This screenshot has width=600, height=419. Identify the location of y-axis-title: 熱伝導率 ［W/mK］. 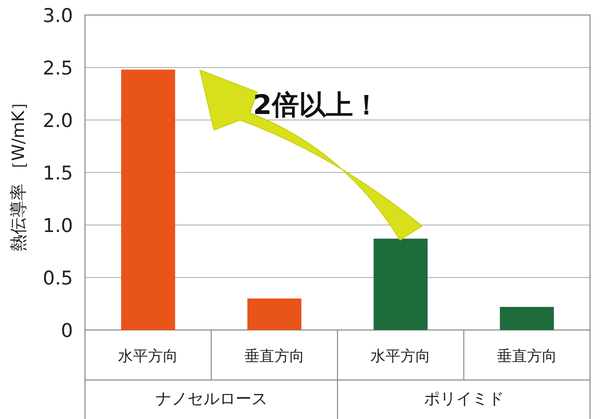
(19, 173).